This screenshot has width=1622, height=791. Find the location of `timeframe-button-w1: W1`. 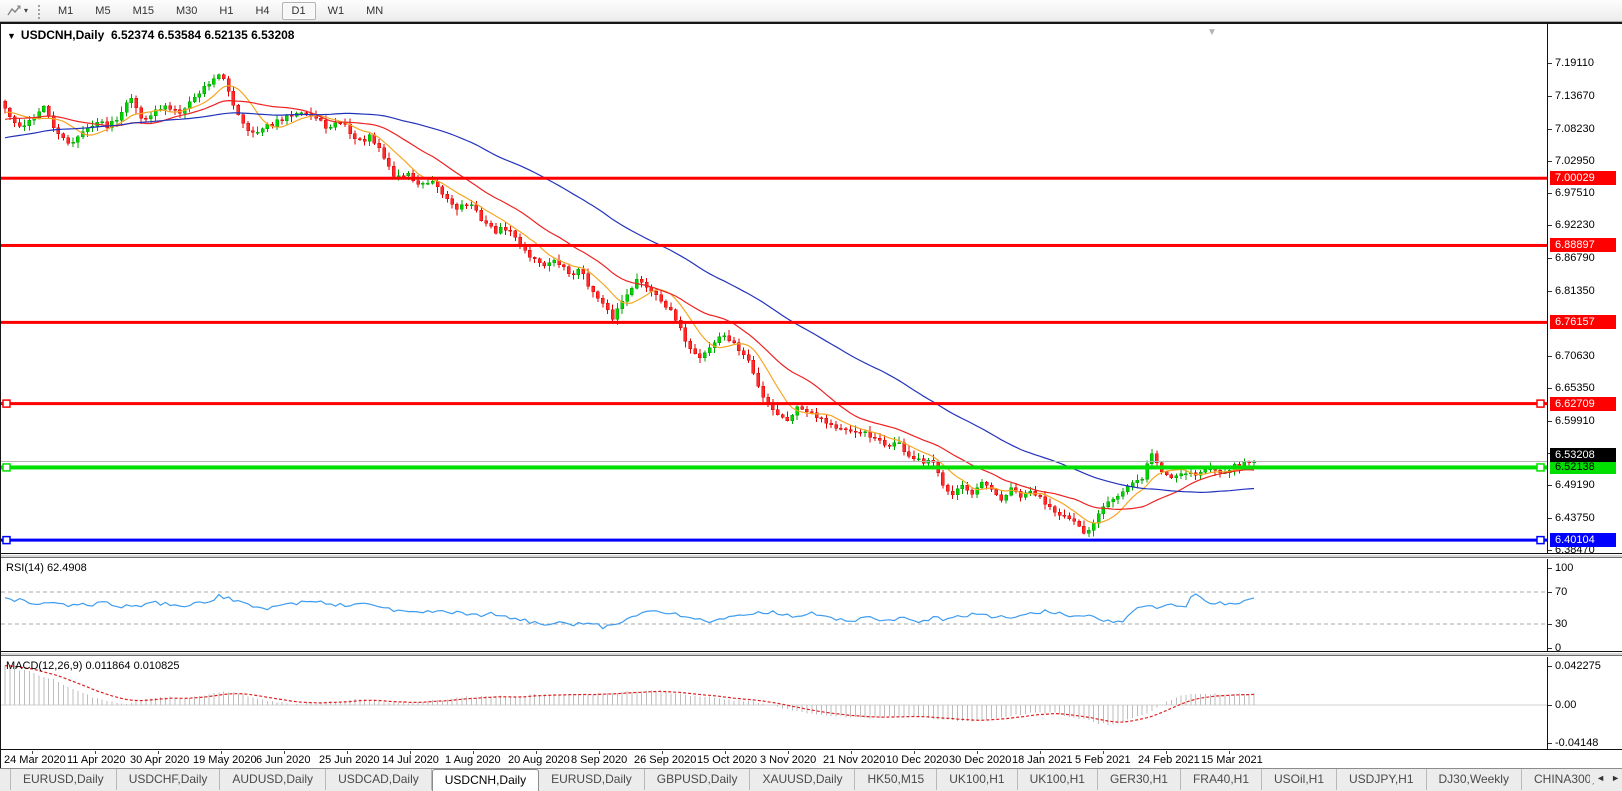

timeframe-button-w1: W1 is located at coordinates (336, 10).